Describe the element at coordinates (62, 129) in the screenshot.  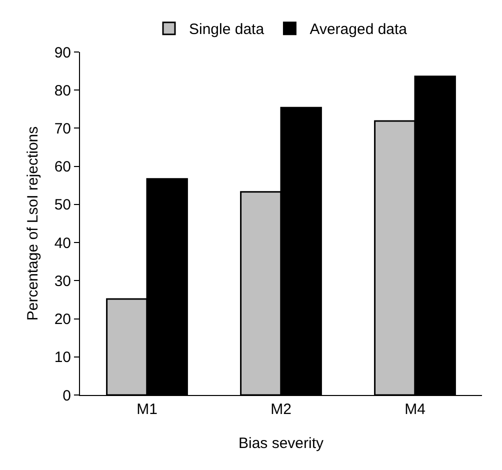
I see `y-tick-label: 70` at that location.